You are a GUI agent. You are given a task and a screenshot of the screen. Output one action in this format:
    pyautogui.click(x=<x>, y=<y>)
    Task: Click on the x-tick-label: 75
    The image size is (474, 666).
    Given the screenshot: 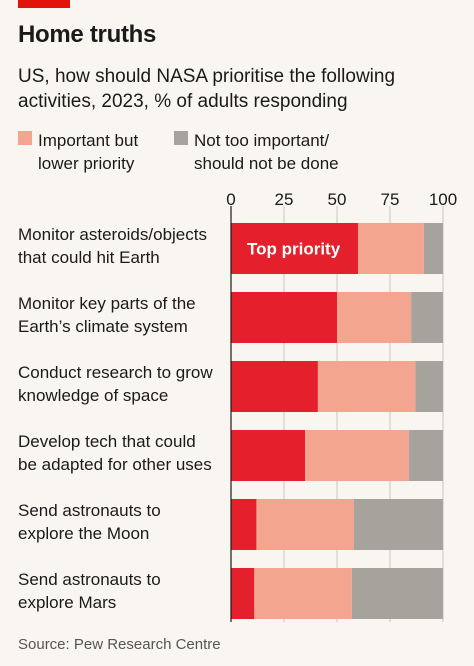 What is the action you would take?
    pyautogui.click(x=390, y=199)
    